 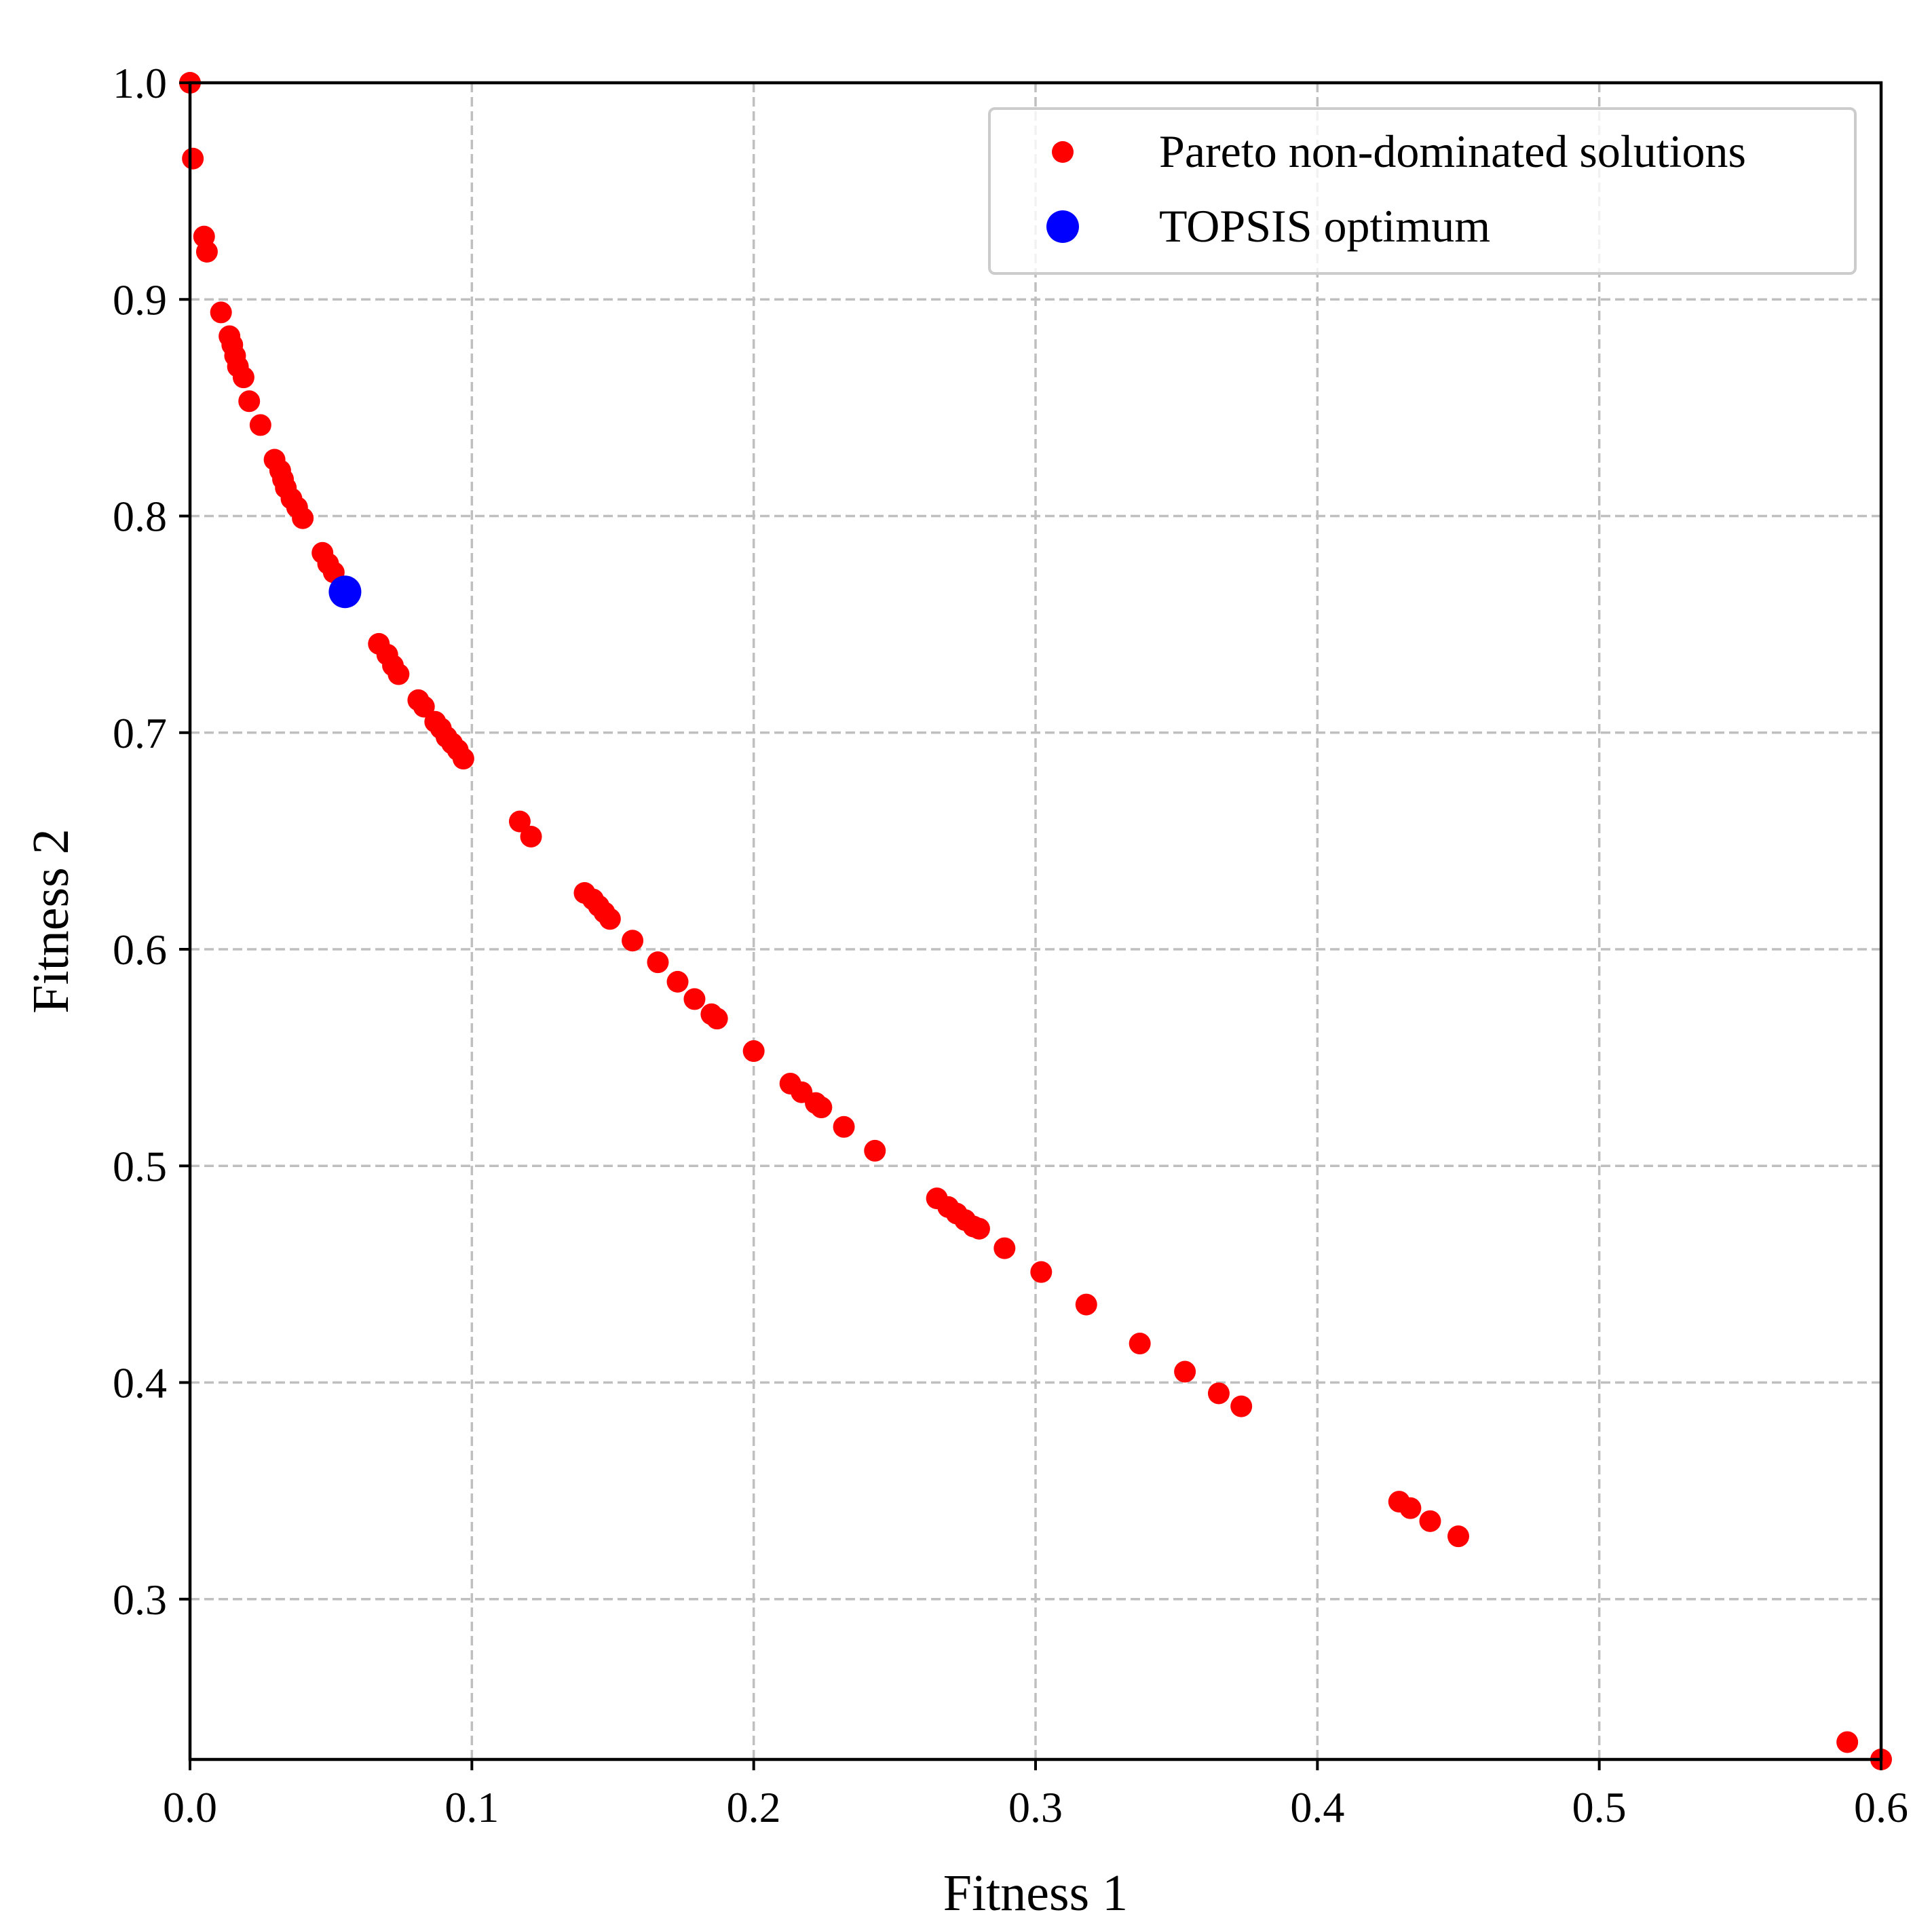 What do you see at coordinates (140, 1166) in the screenshot?
I see `y-tick-label: 0.5` at bounding box center [140, 1166].